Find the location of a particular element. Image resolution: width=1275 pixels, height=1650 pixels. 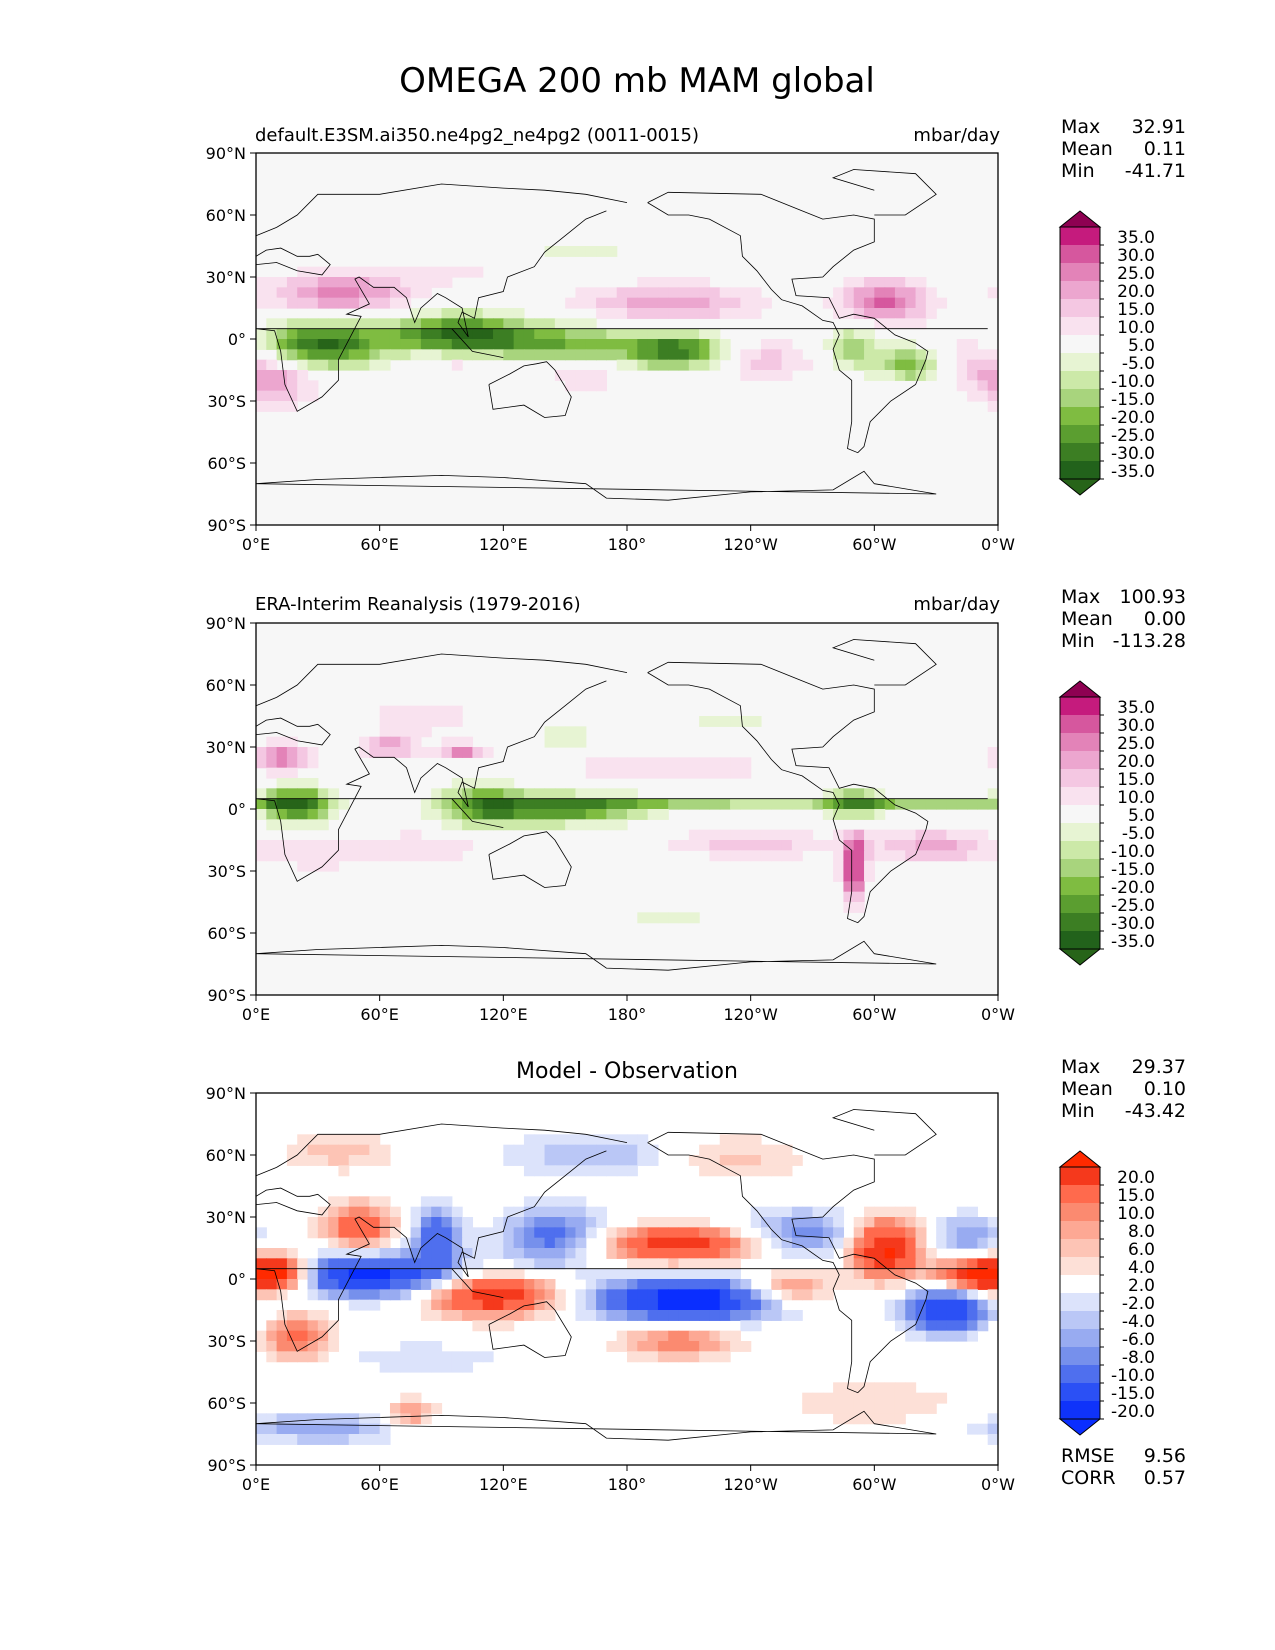

colorbar-label: -8.0 is located at coordinates (1138, 1358).